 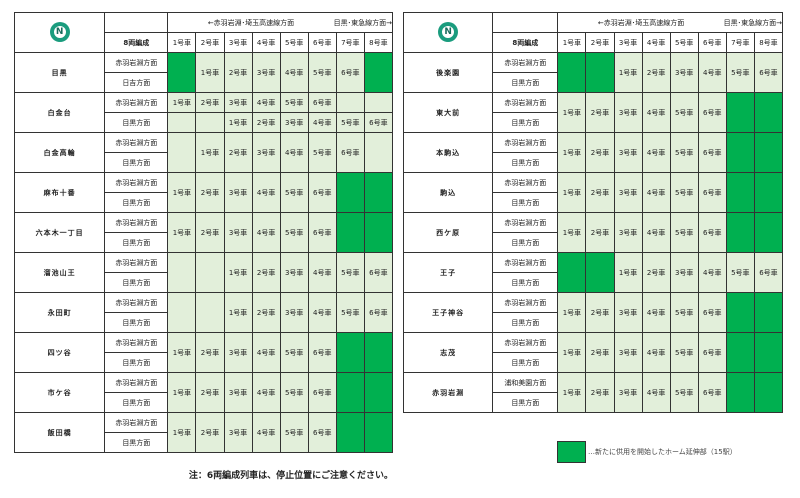 I want to click on car-header-row: 8両編成 1号車 2号車 3号車 4号車 5号車 6号車 7号車 8号車, so click(x=594, y=42).